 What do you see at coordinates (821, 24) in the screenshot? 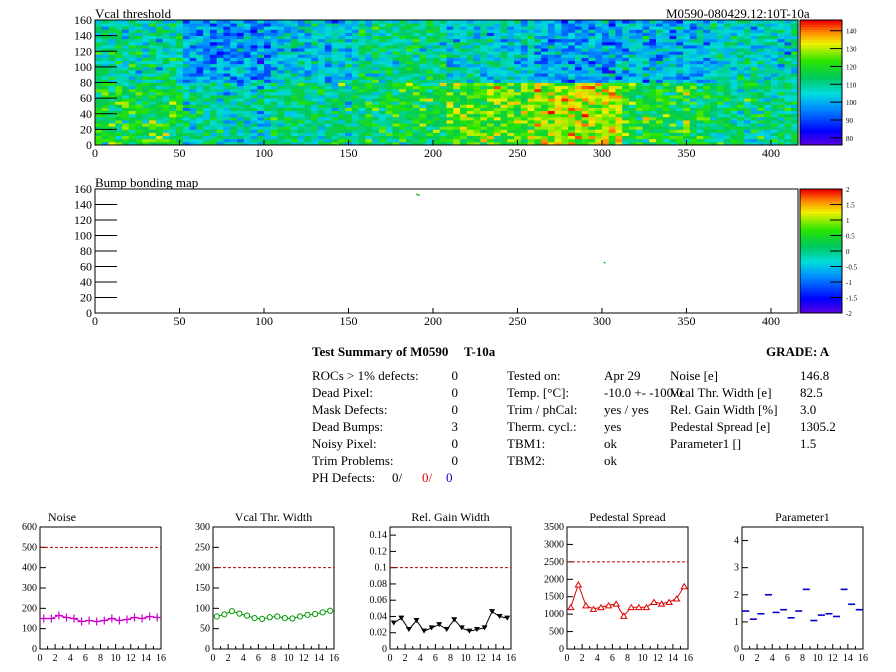
I see `palette-band` at bounding box center [821, 24].